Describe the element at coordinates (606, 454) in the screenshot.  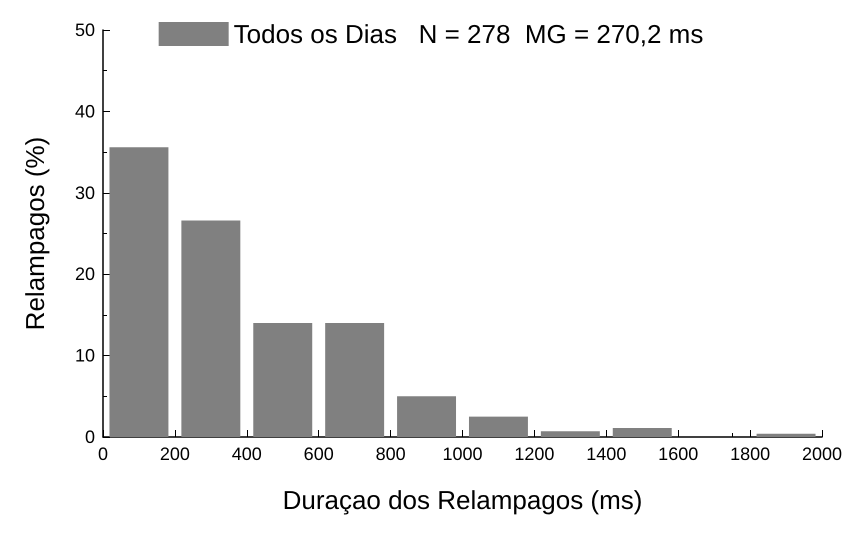
I see `x-tick-label: 1400` at that location.